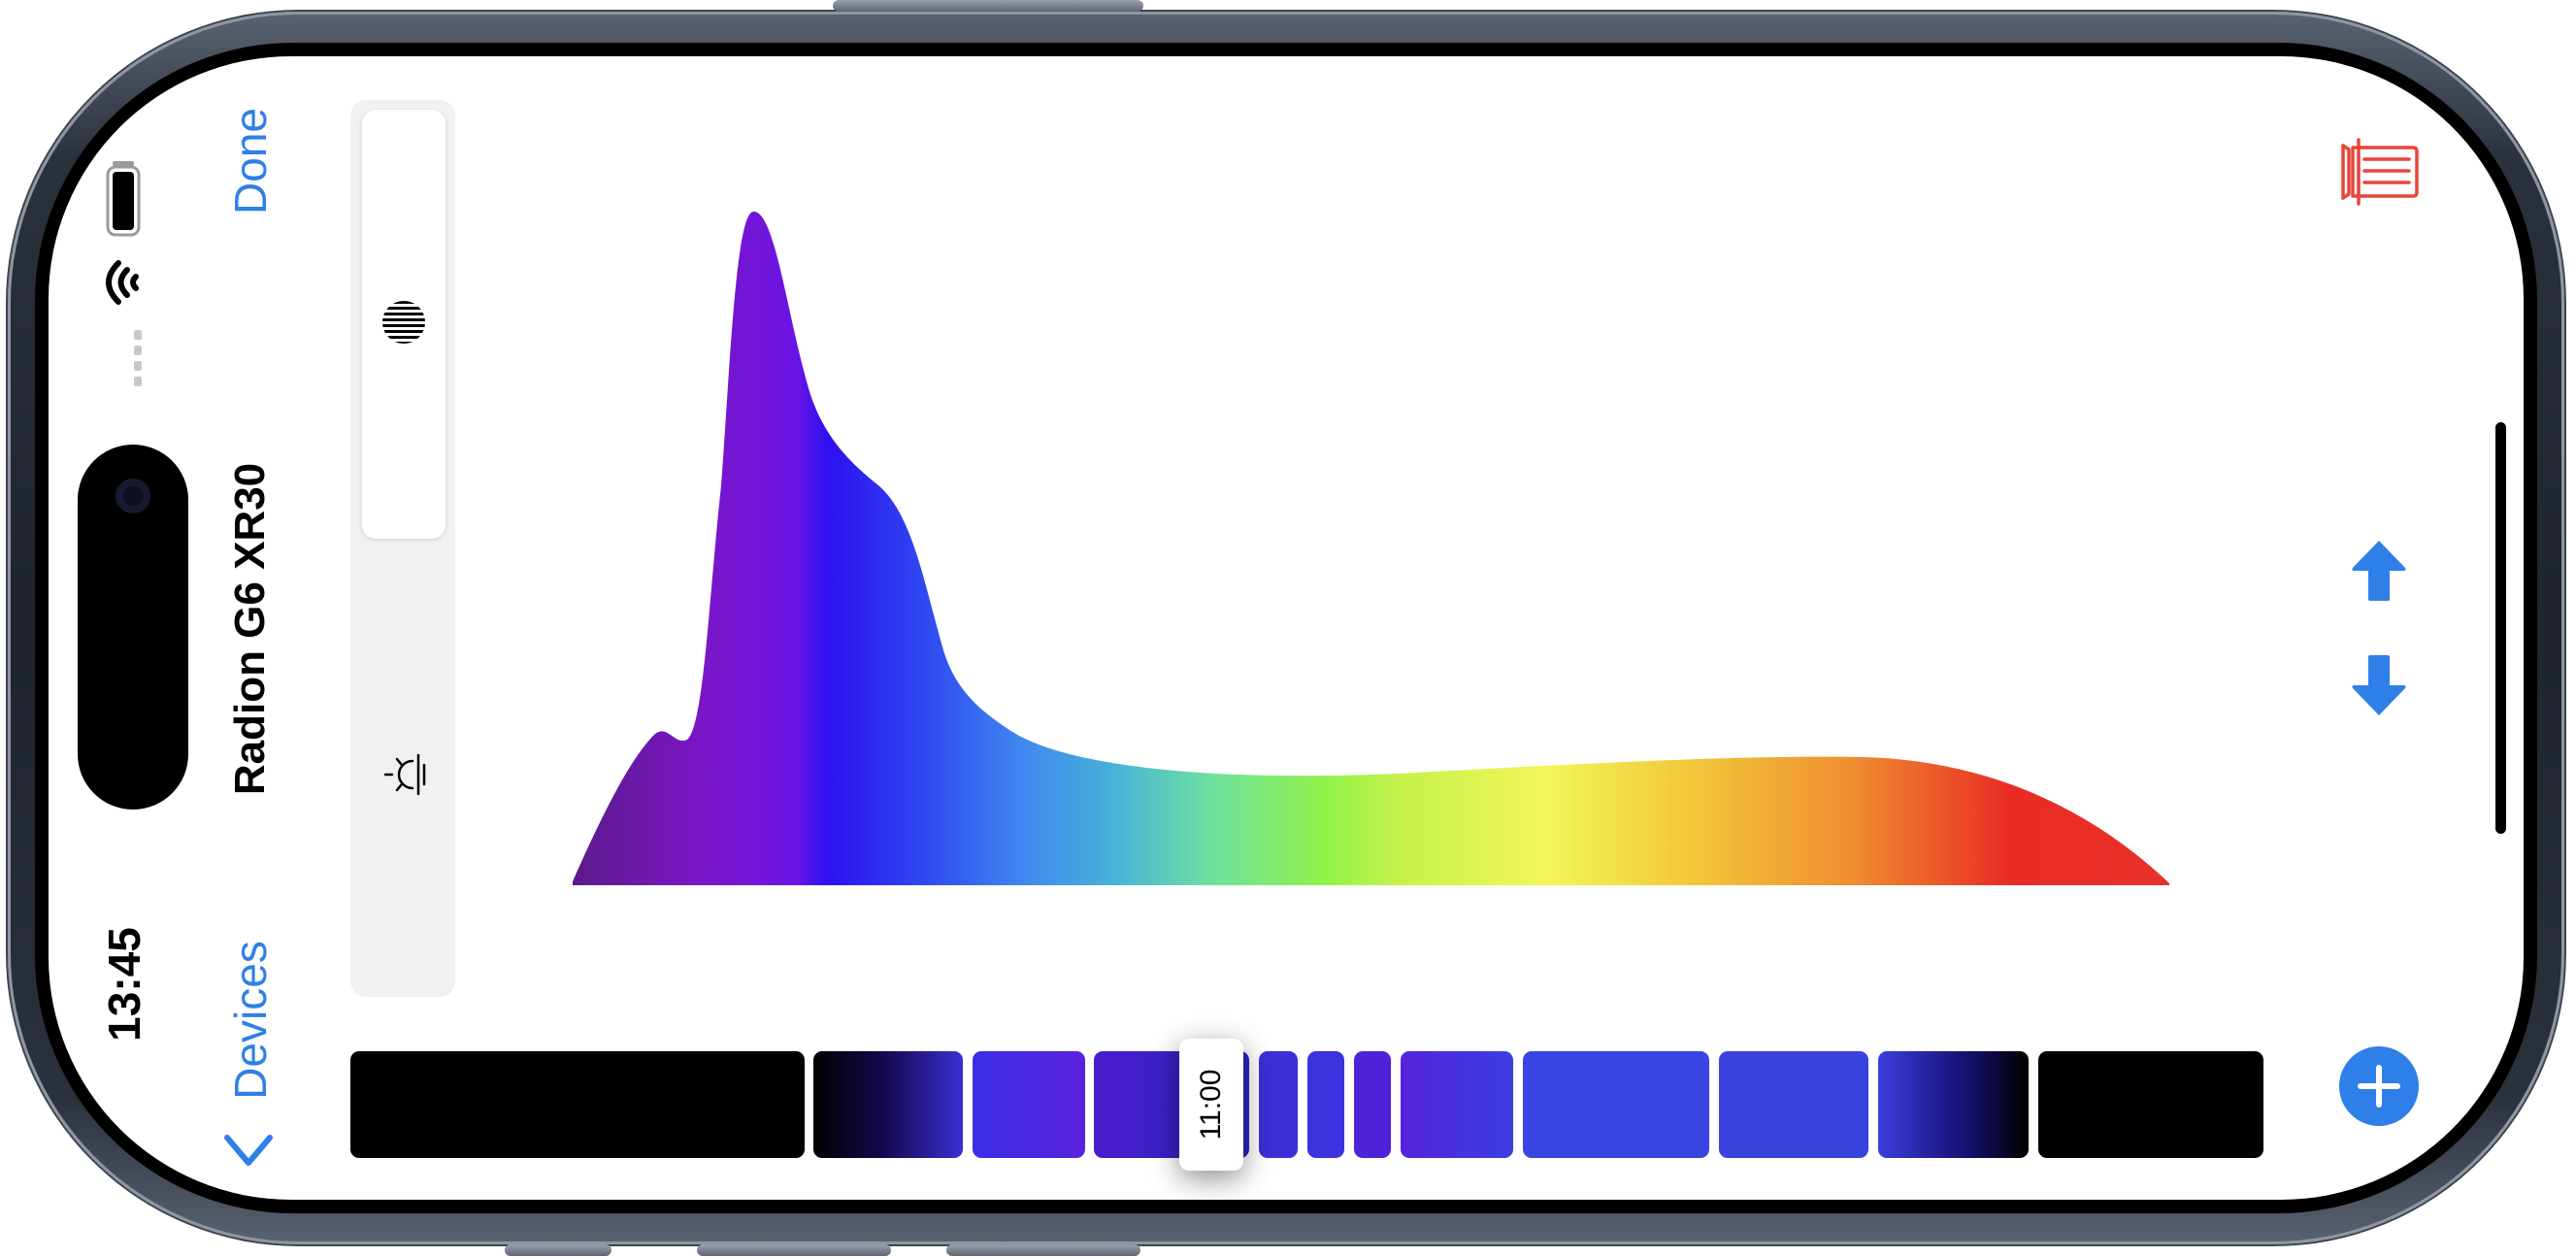 This screenshot has width=2576, height=1257. What do you see at coordinates (248, 1151) in the screenshot?
I see `chevron-left-icon` at bounding box center [248, 1151].